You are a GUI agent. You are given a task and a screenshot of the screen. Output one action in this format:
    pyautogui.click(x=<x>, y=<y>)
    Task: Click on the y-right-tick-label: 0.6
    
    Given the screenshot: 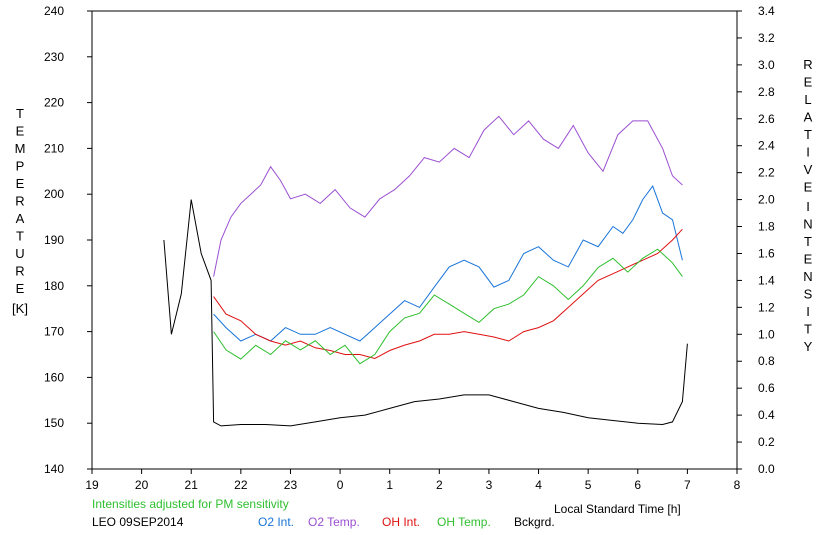 What is the action you would take?
    pyautogui.click(x=766, y=388)
    